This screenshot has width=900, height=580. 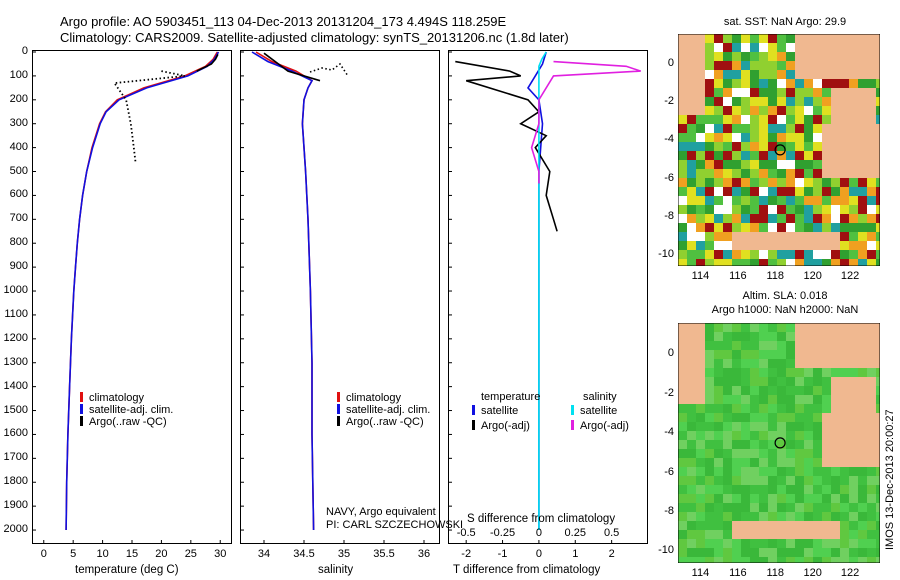 What do you see at coordinates (381, 512) in the screenshot?
I see `platform-annotation: NAVY, Argo equivalent` at bounding box center [381, 512].